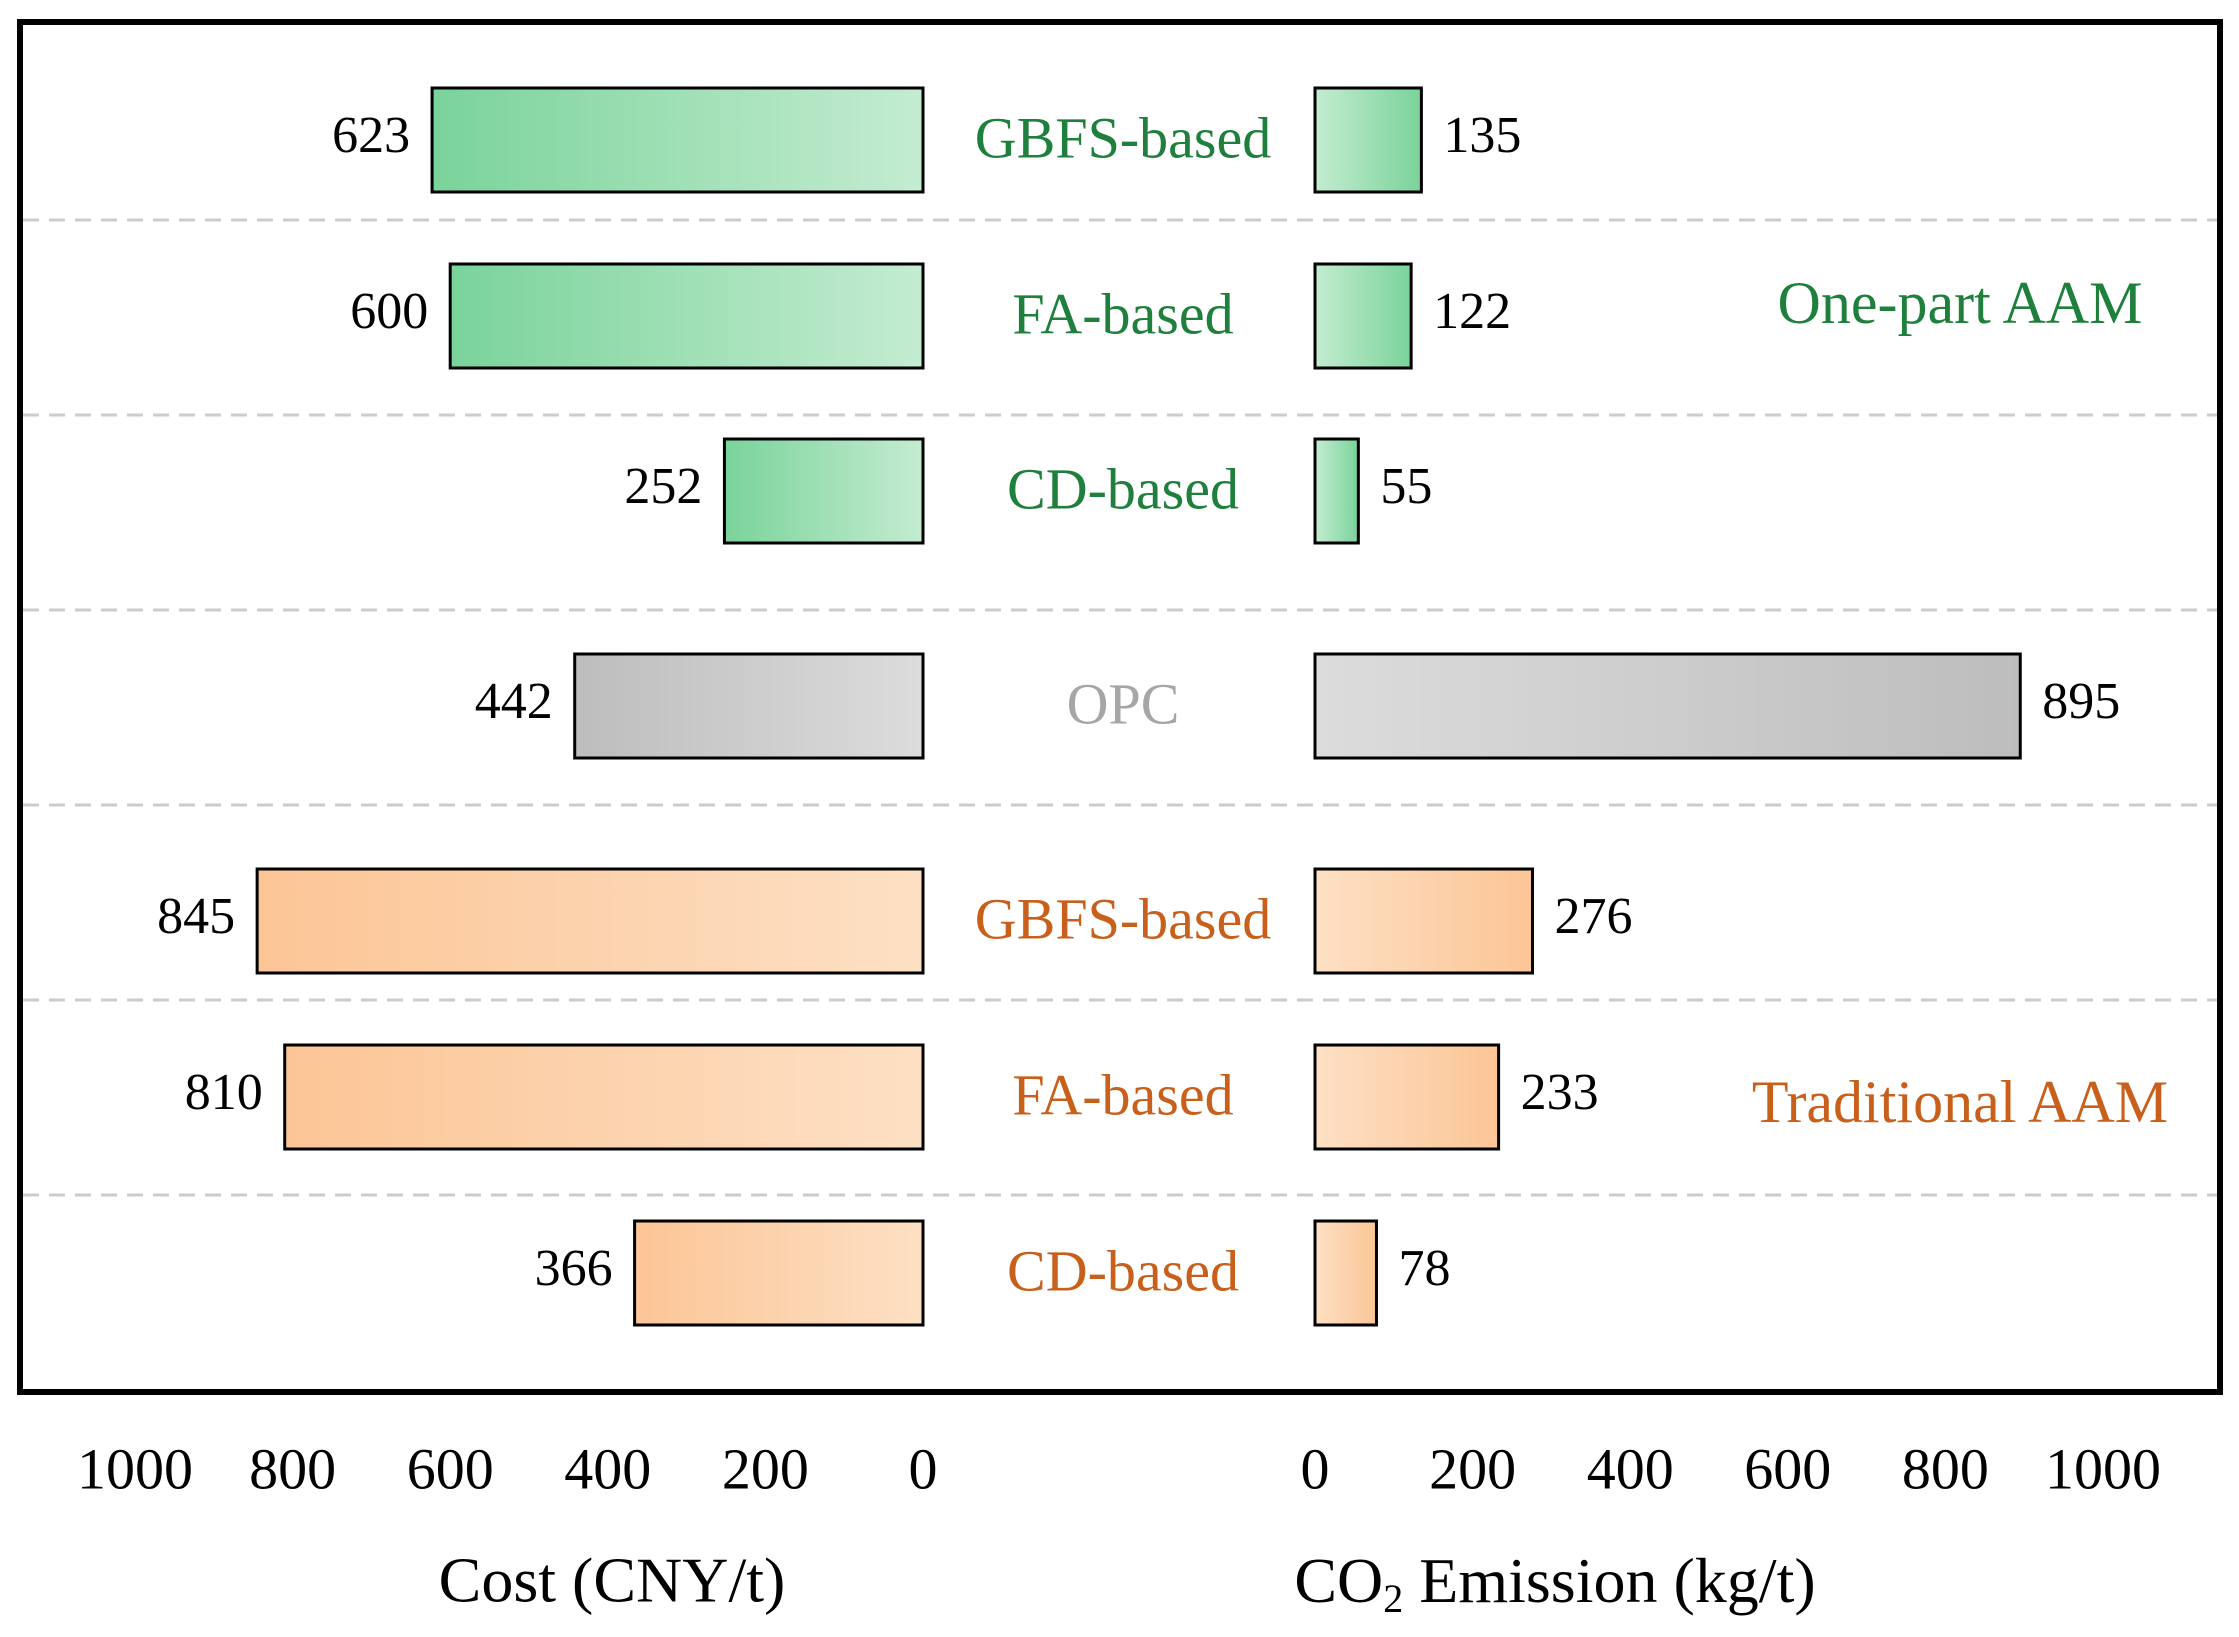  What do you see at coordinates (1393, 1598) in the screenshot?
I see `emission-label-subscript: 2` at bounding box center [1393, 1598].